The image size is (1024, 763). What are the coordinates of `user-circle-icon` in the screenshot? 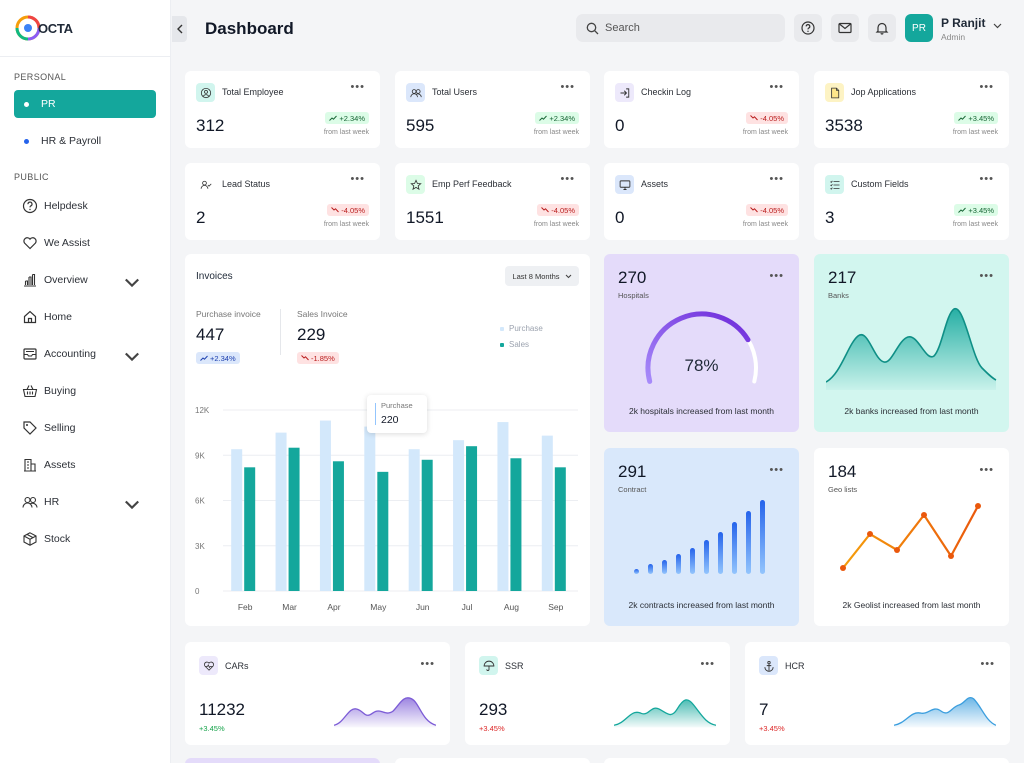 It's located at (205, 92).